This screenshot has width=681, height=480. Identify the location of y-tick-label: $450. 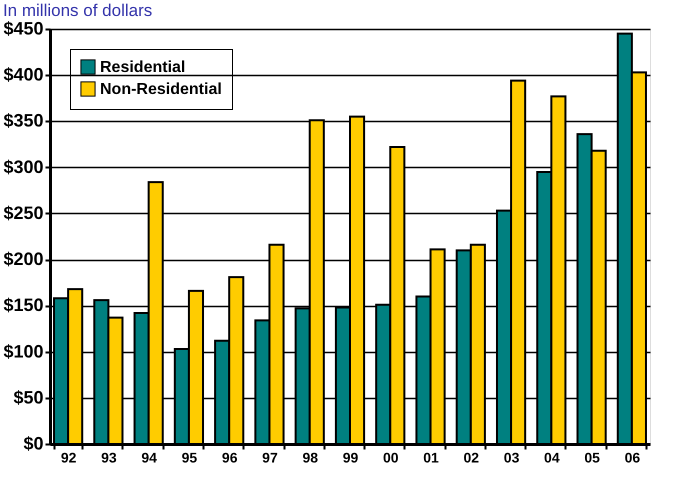
(23, 28).